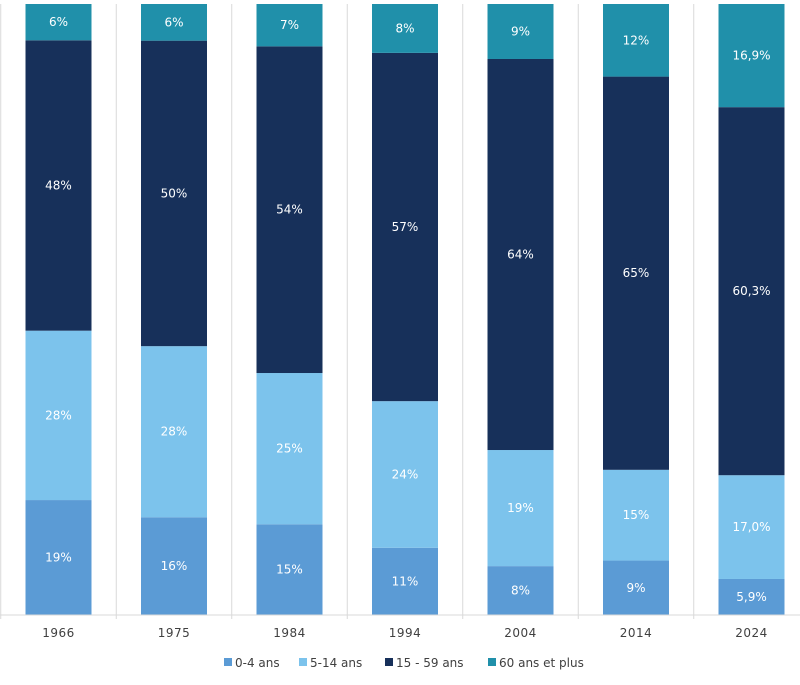  I want to click on data-label: 5,9%, so click(751, 597).